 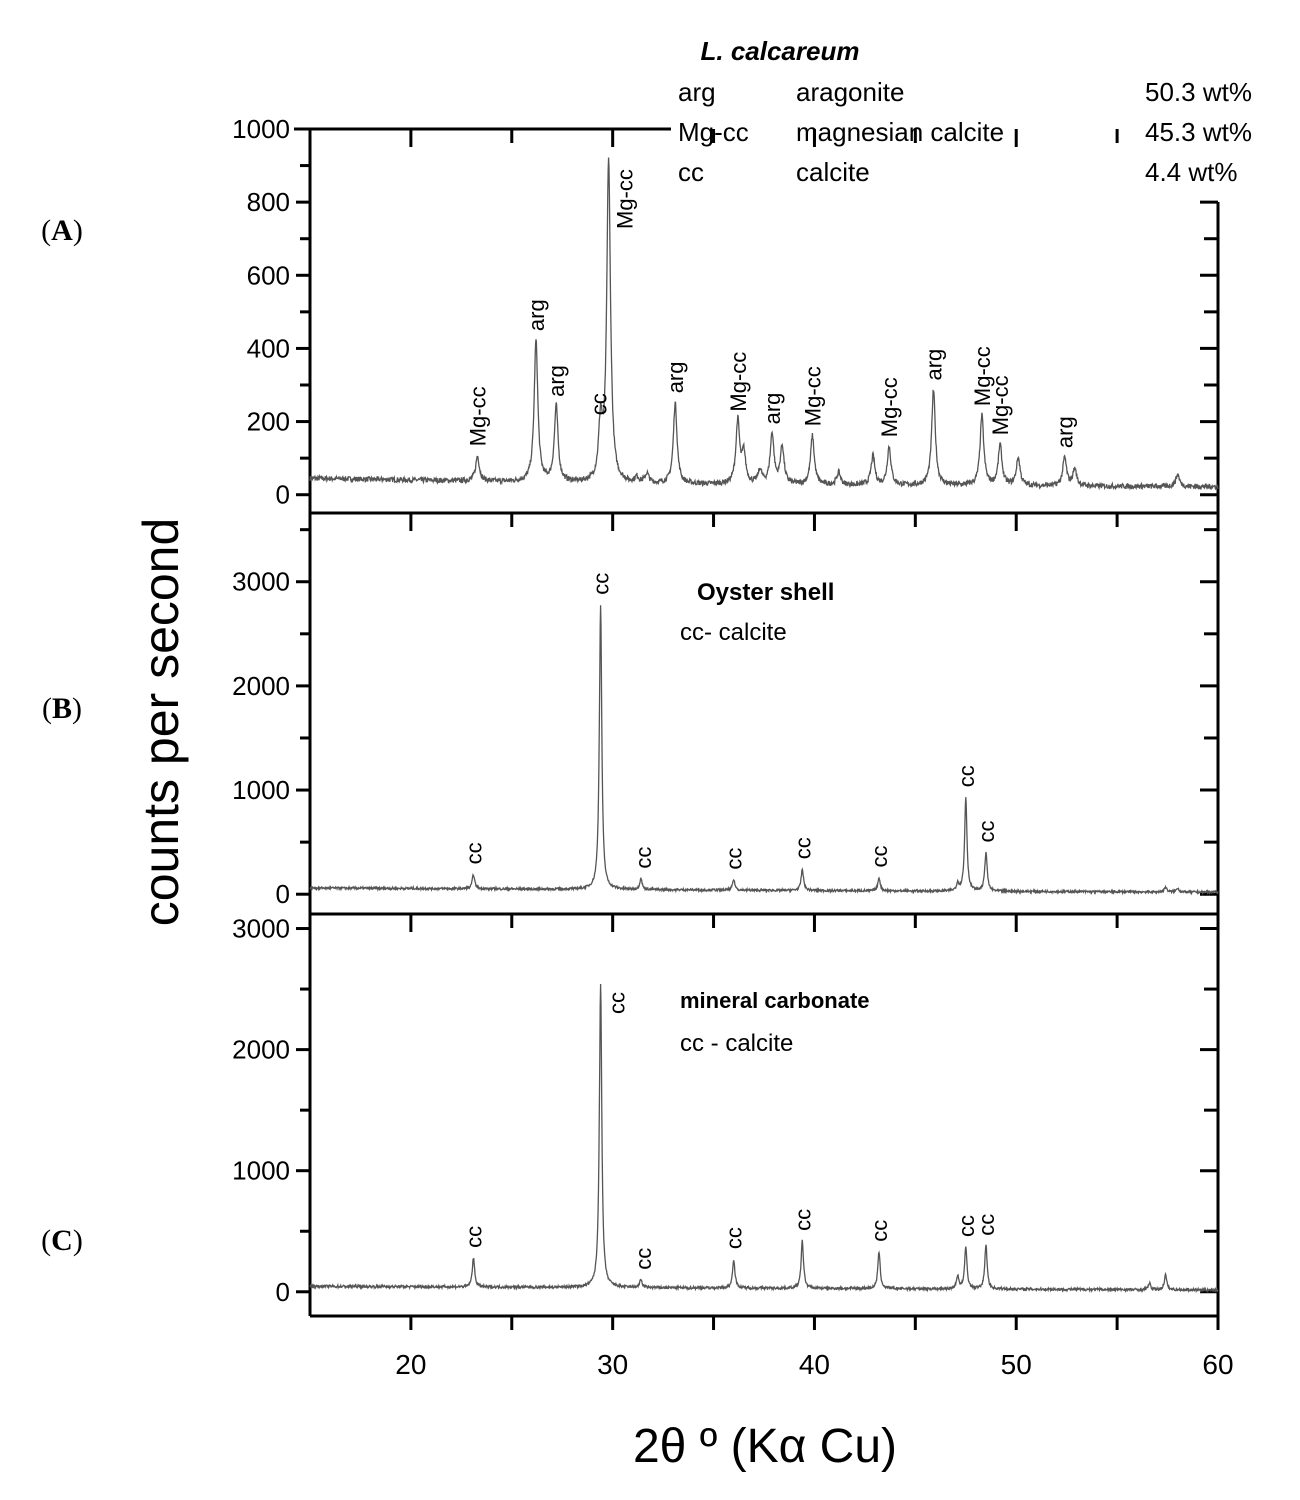 What do you see at coordinates (268, 422) in the screenshot?
I see `y-tick-label: 200` at bounding box center [268, 422].